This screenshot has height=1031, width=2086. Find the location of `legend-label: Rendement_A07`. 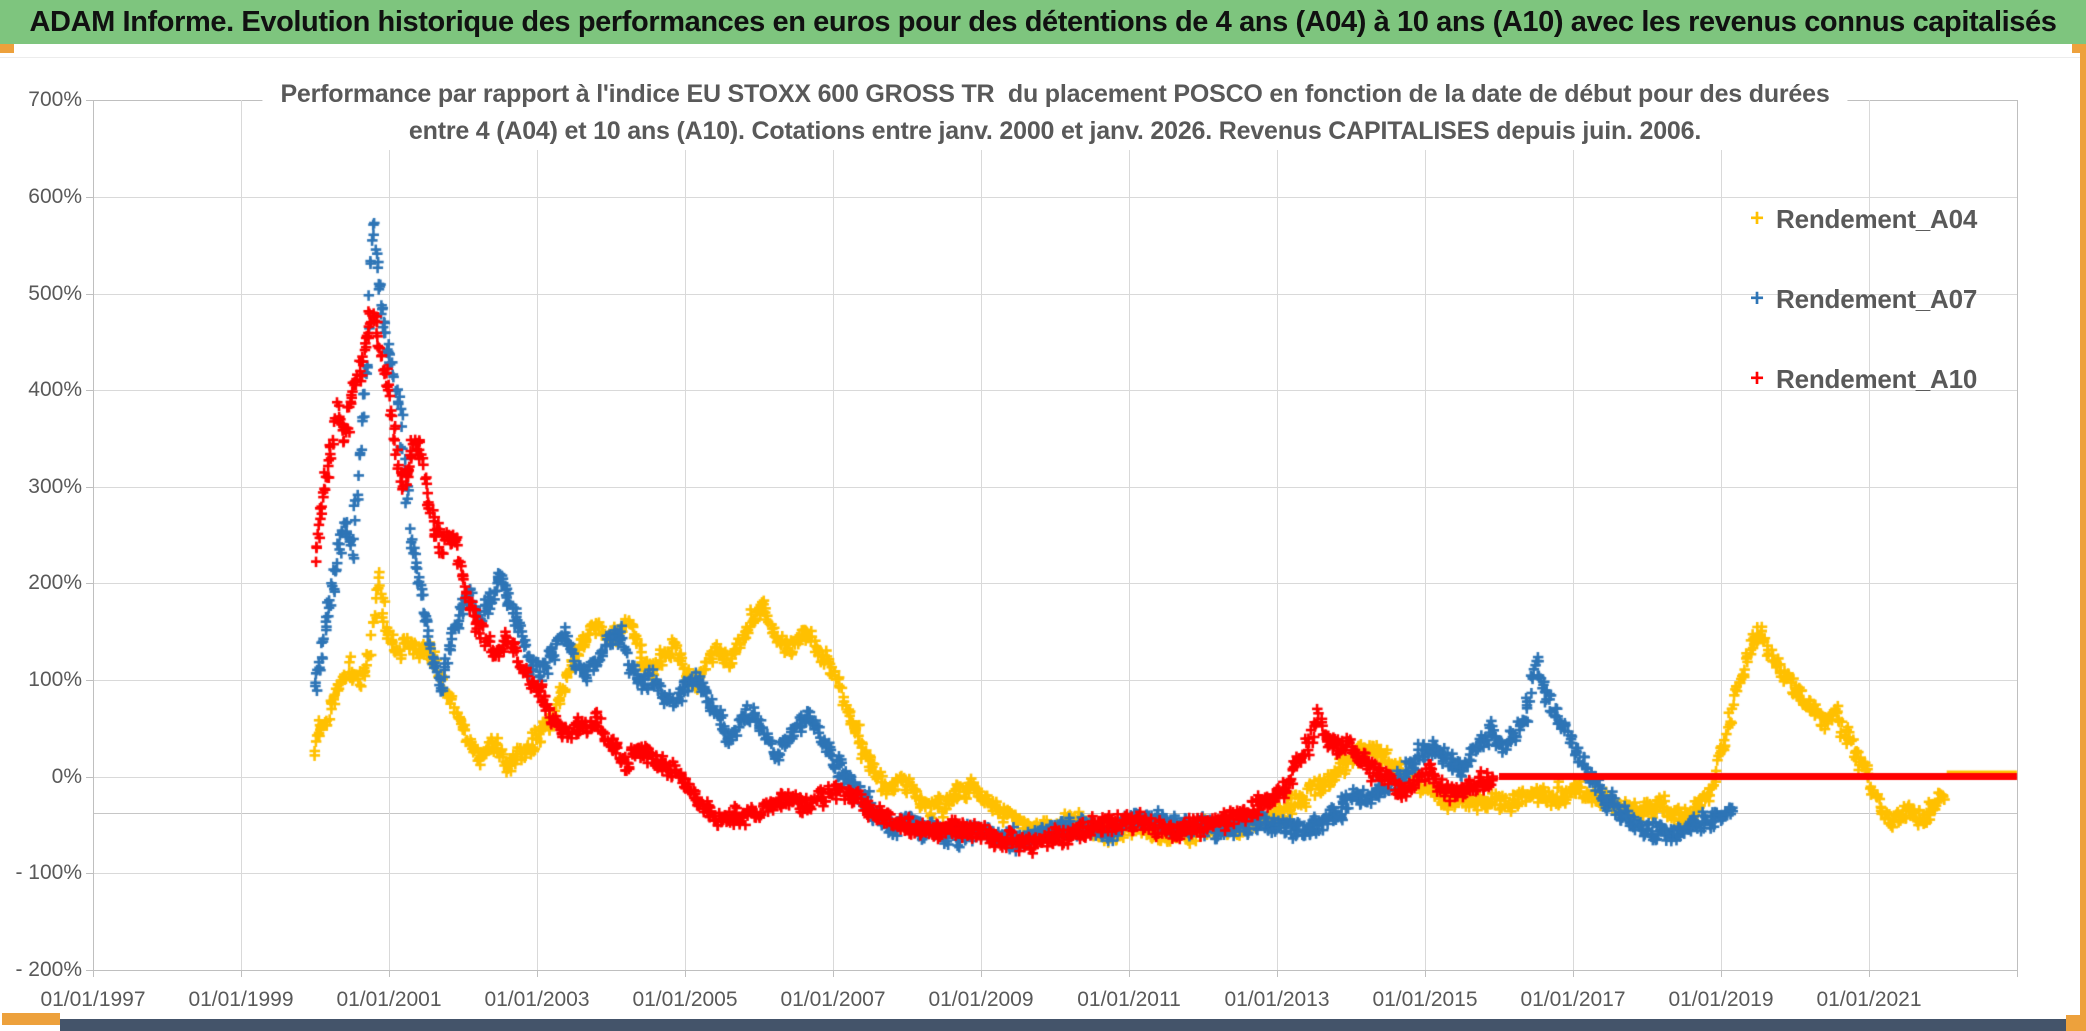

legend-label: Rendement_A07 is located at coordinates (1877, 298).